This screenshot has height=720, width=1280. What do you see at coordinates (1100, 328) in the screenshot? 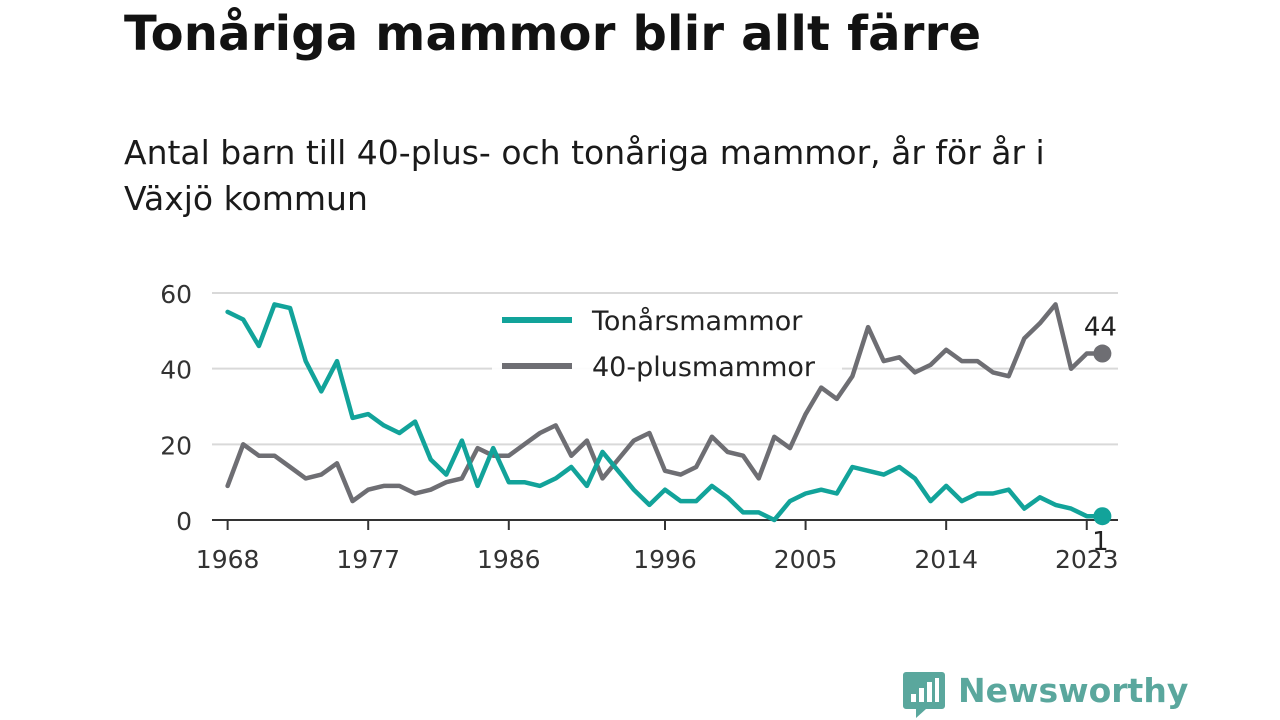
I see `end-label-40-plusmammor: 44` at bounding box center [1100, 328].